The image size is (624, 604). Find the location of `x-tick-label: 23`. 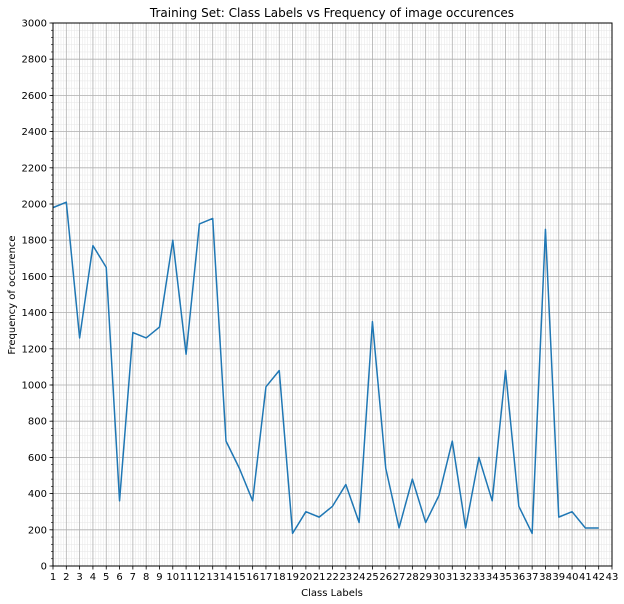

x-tick-label: 23 is located at coordinates (345, 577).